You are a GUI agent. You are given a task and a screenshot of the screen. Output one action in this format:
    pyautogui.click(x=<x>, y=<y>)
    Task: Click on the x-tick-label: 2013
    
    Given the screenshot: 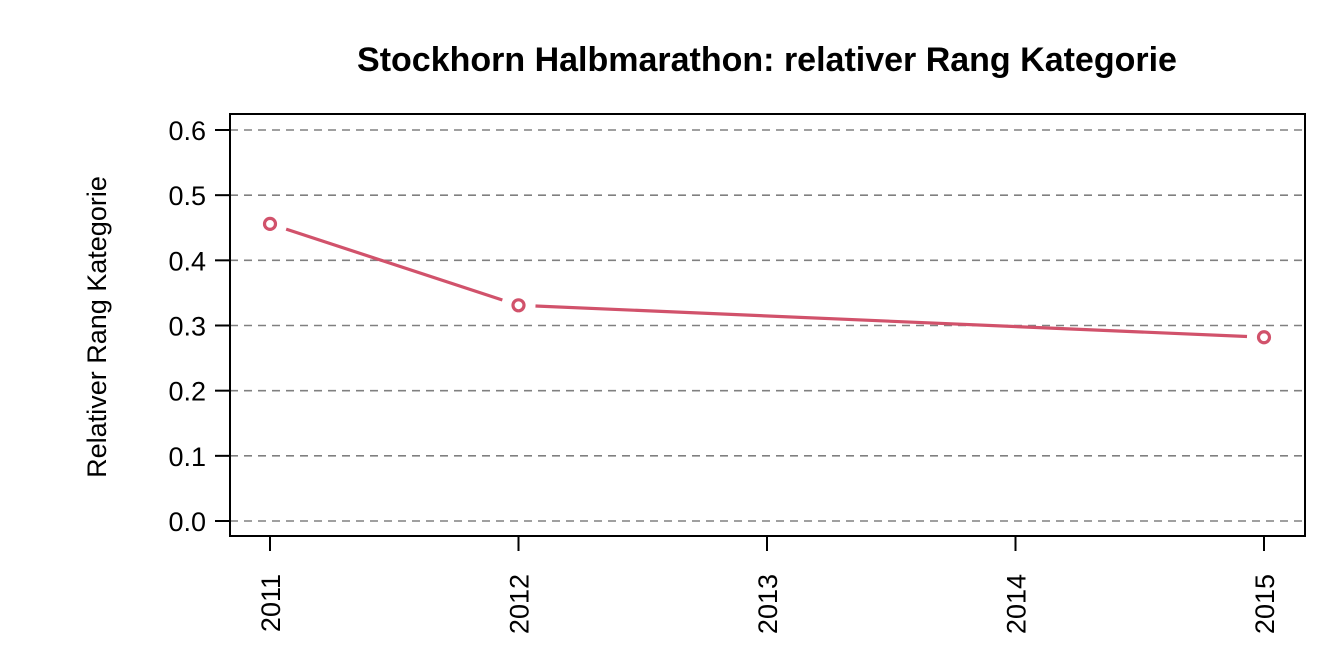 What is the action you would take?
    pyautogui.click(x=768, y=604)
    